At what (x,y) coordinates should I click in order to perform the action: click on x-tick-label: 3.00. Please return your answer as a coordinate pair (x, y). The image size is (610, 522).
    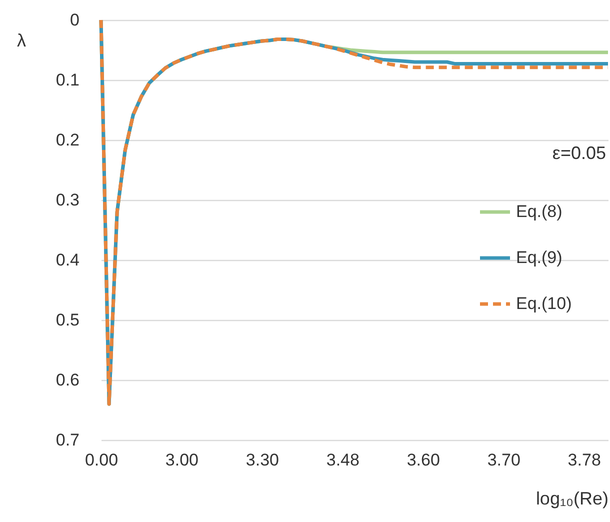
    Looking at the image, I should click on (182, 460).